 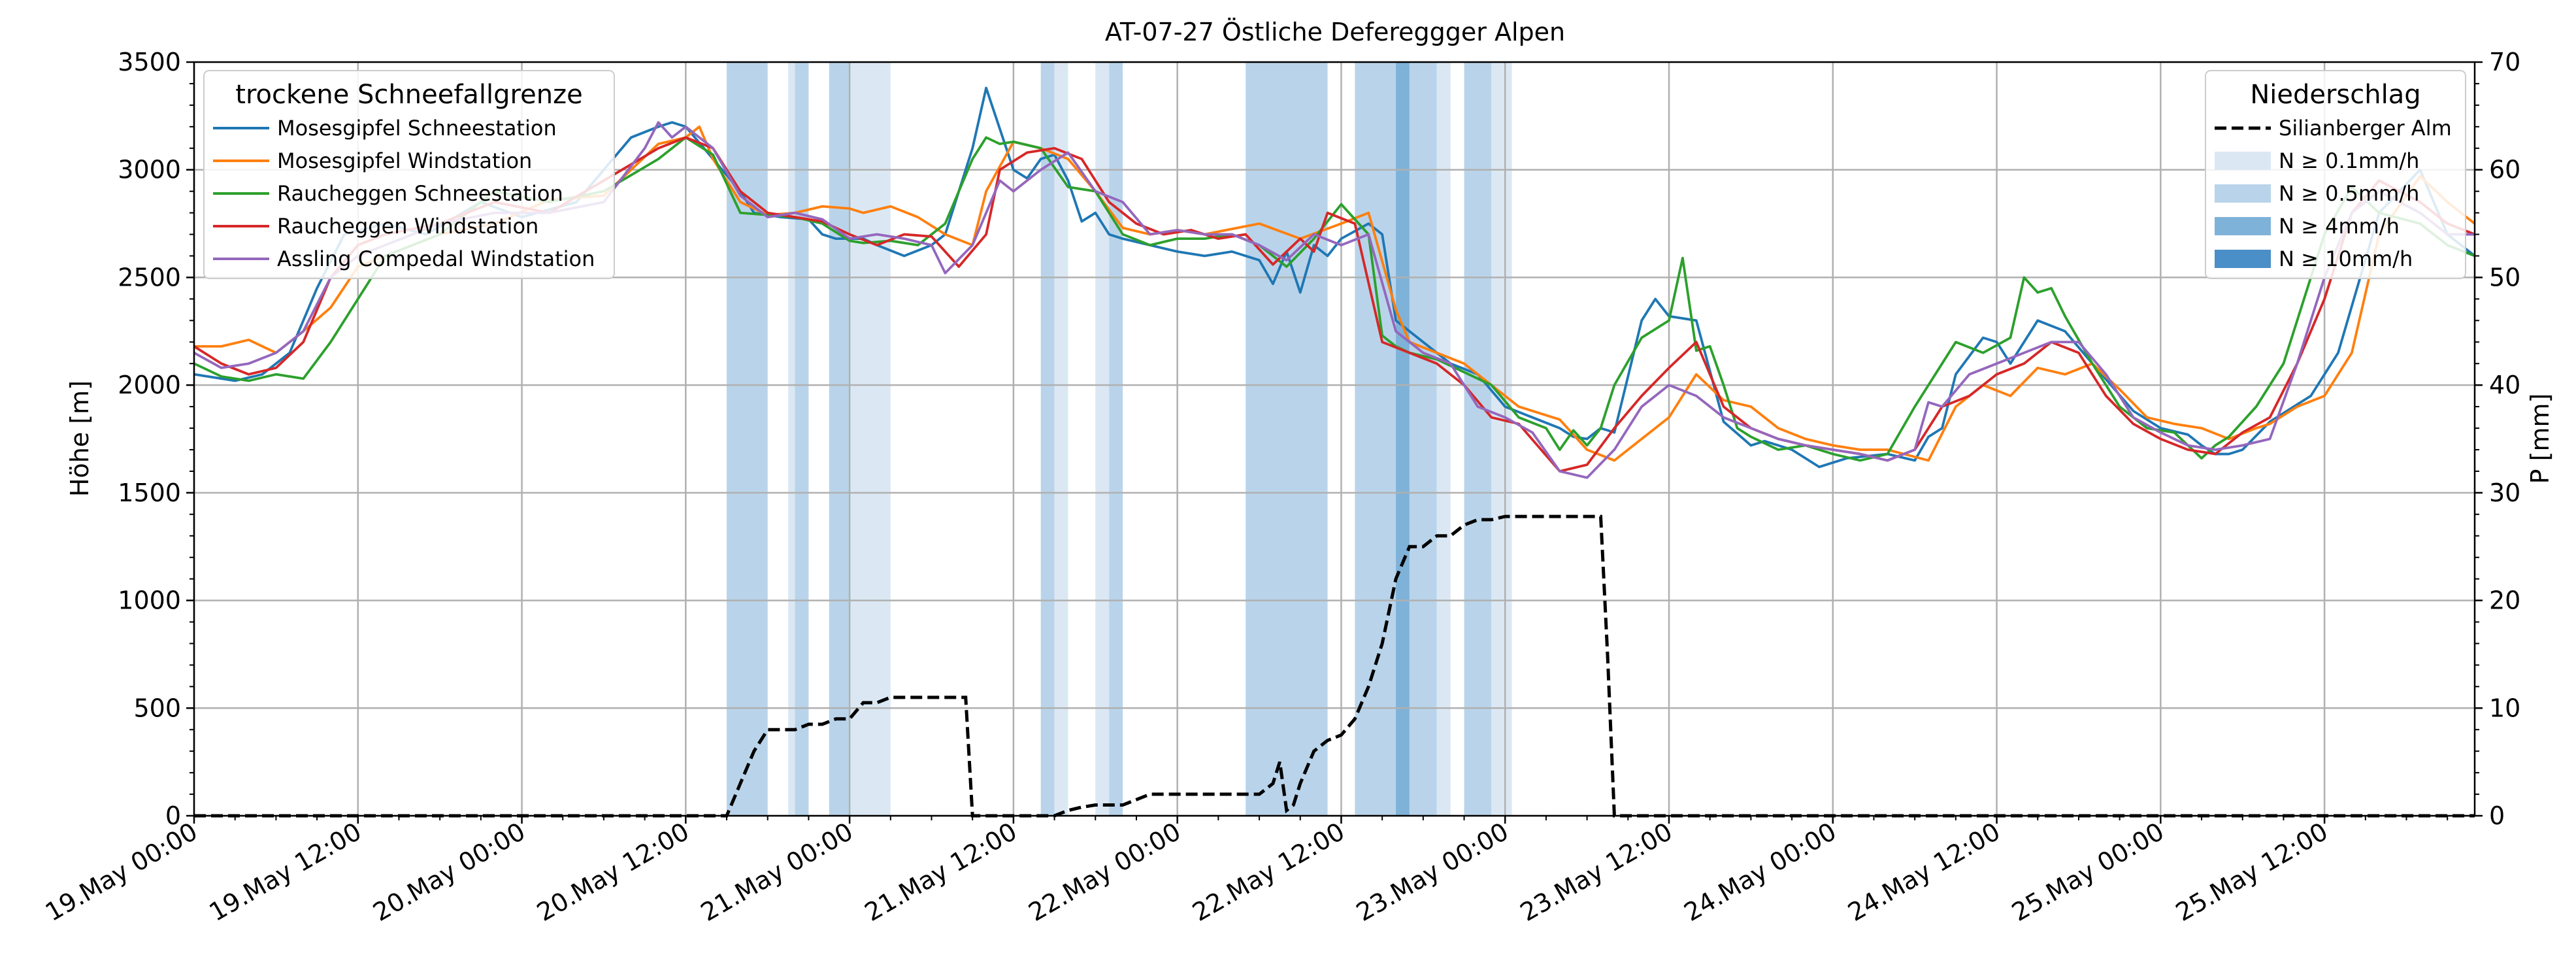 I want to click on y-axis-label-left: Höhe [m], so click(x=79, y=439).